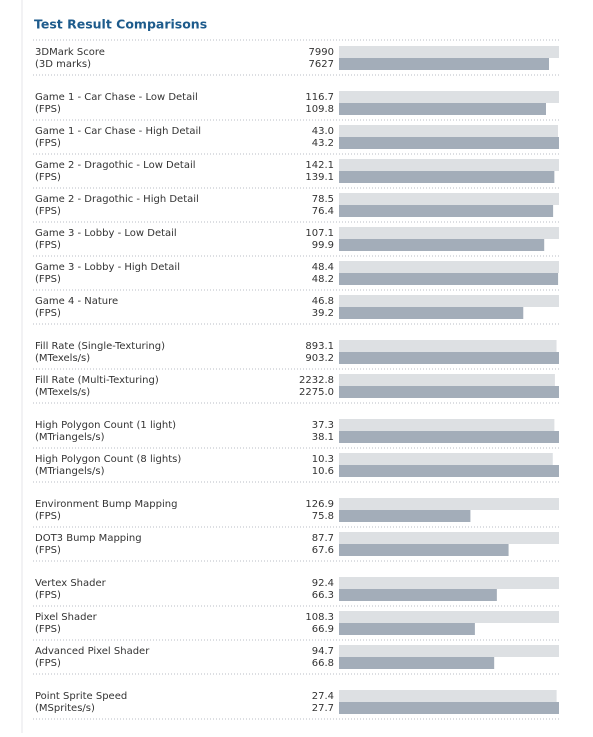 Image resolution: width=593 pixels, height=737 pixels. What do you see at coordinates (323, 629) in the screenshot?
I see `score-value: 66.9` at bounding box center [323, 629].